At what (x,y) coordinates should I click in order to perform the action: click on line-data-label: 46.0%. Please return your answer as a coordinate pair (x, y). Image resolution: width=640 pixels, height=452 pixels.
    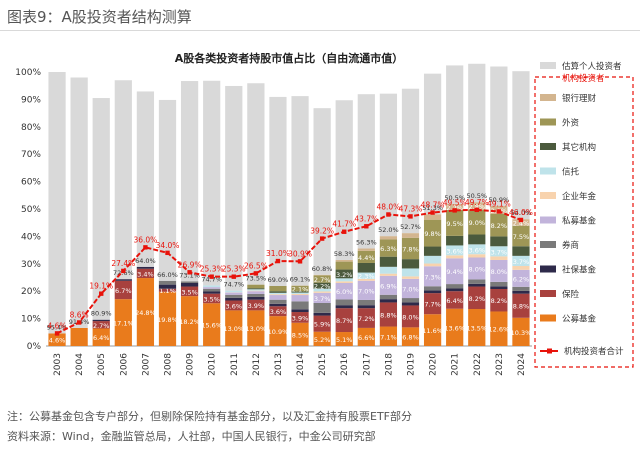
    Looking at the image, I should click on (521, 212).